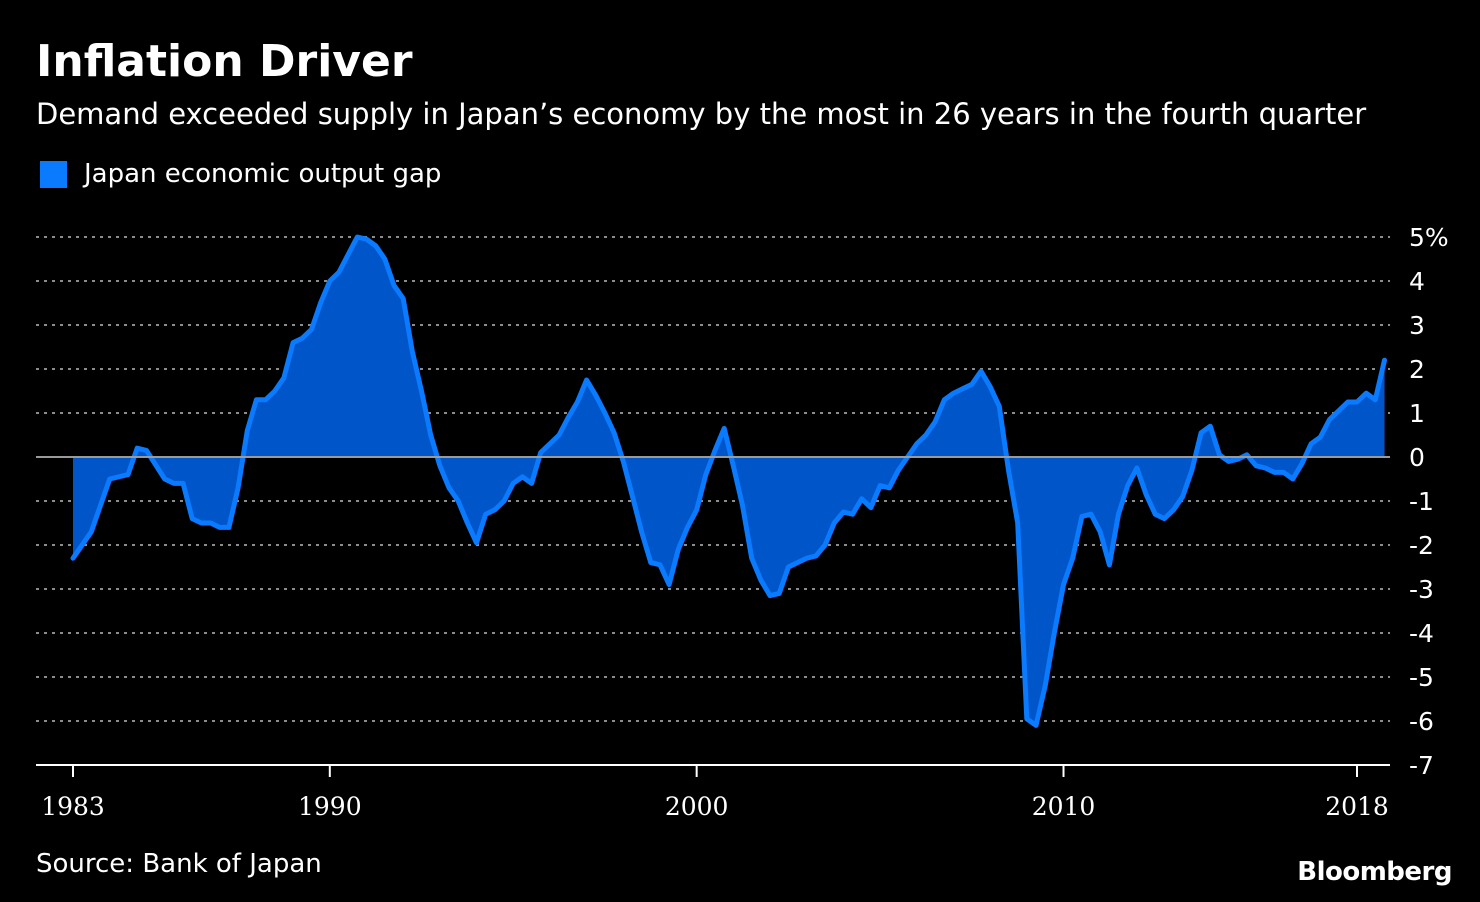 The image size is (1480, 902). I want to click on legend: Japan economic output gap, so click(240, 174).